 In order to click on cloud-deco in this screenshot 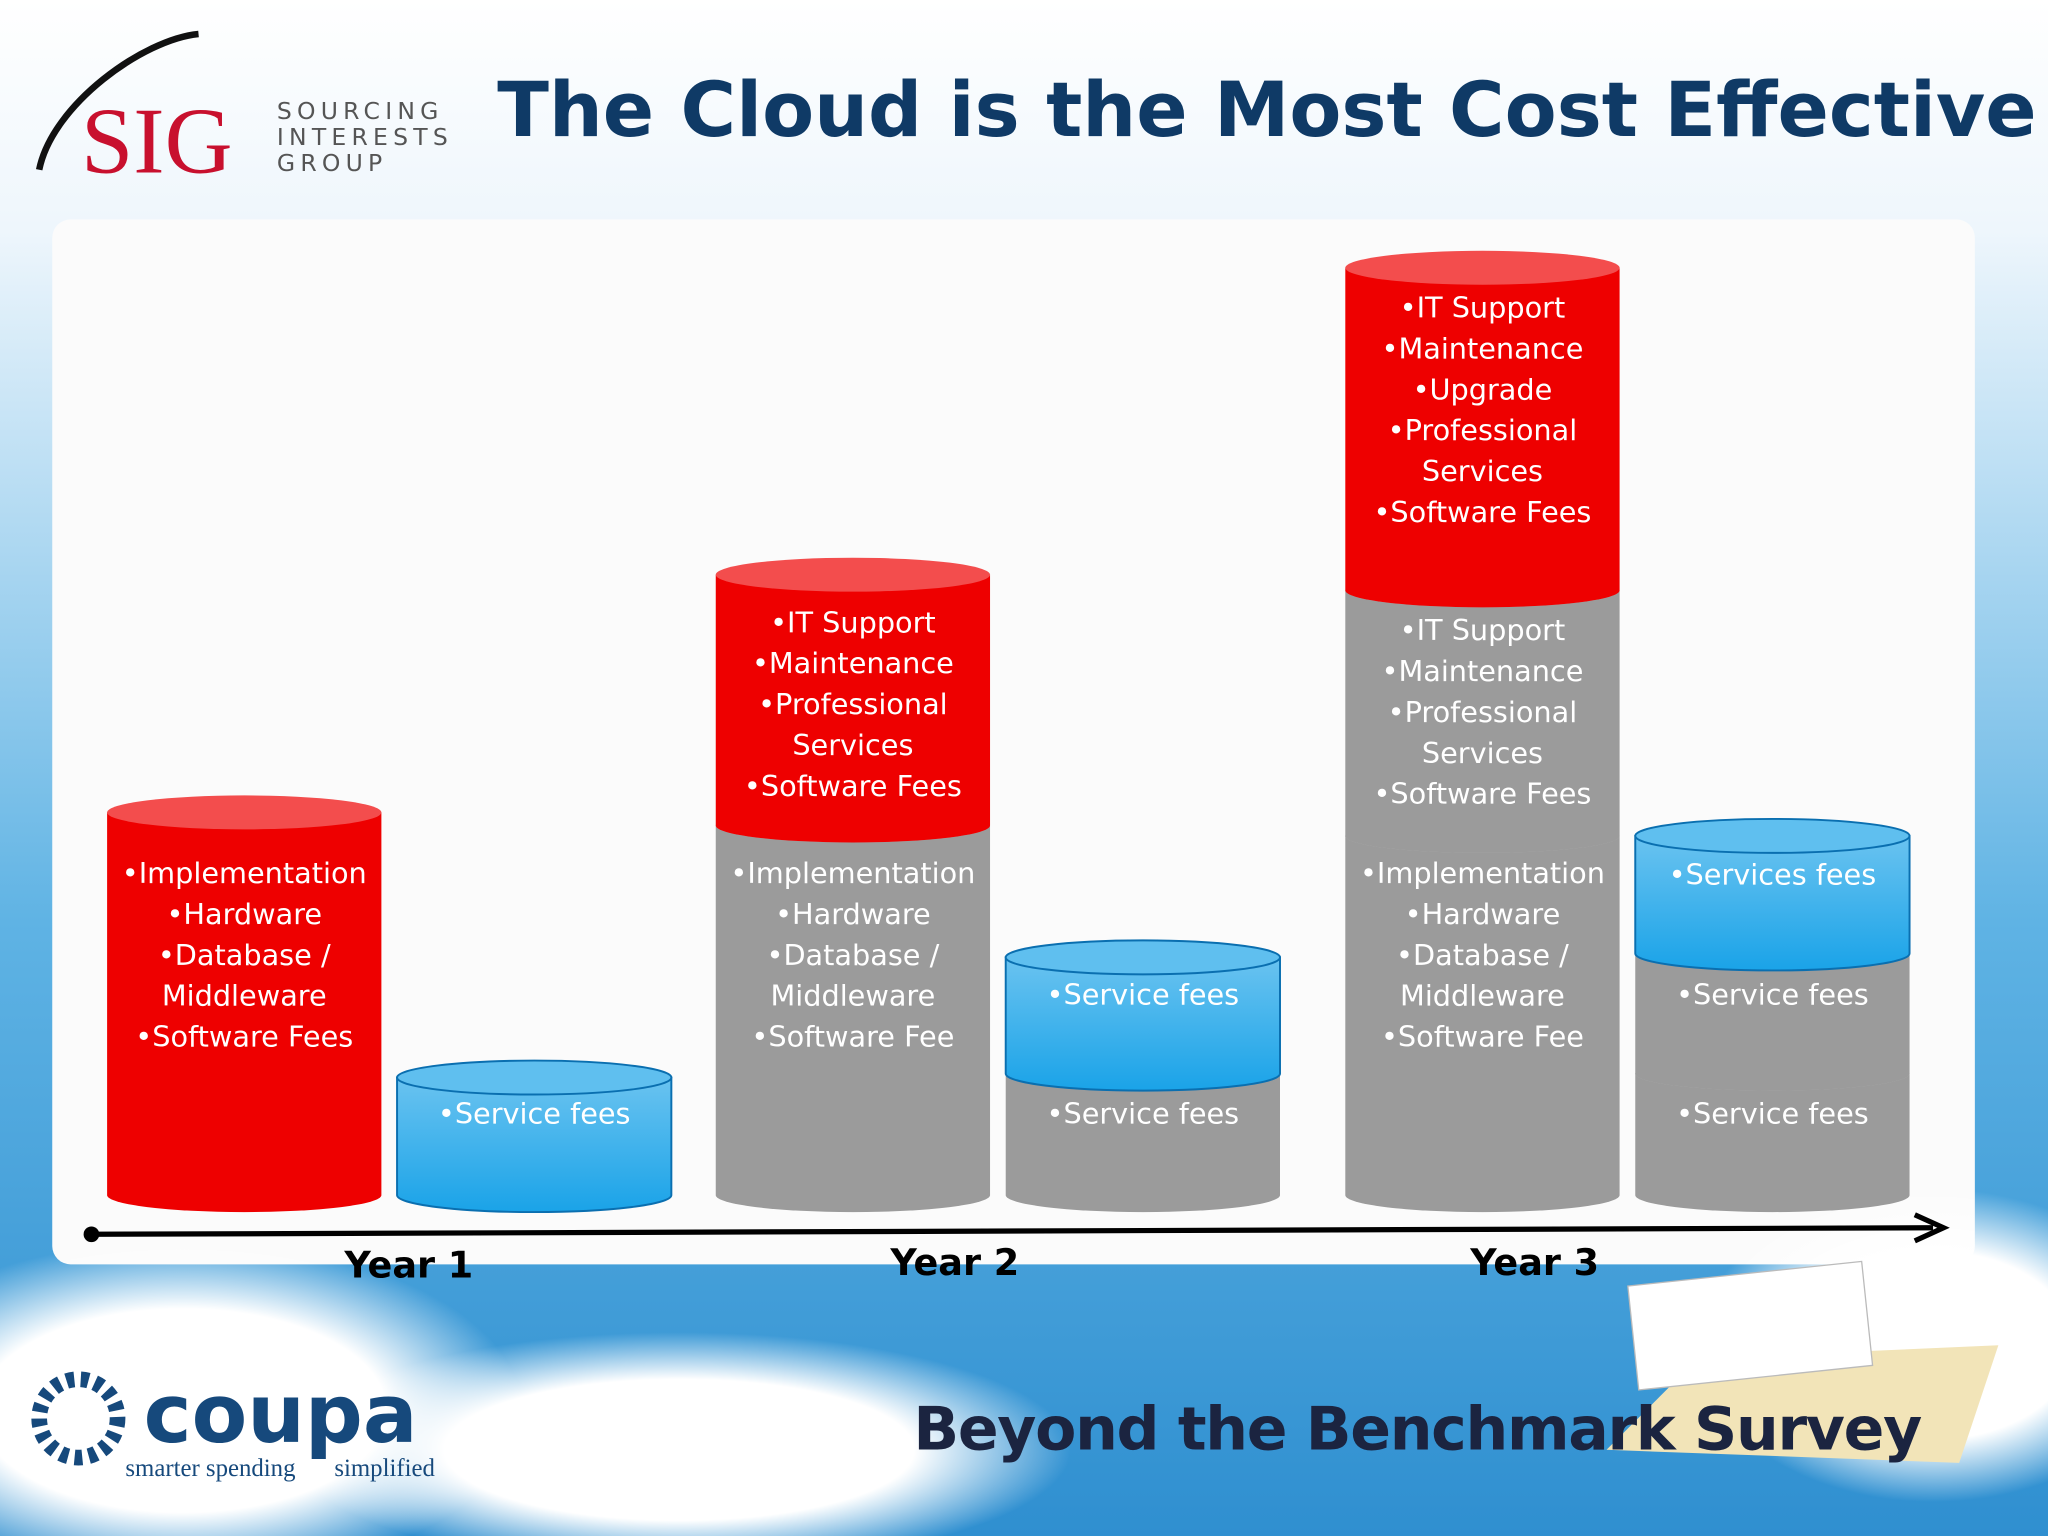, I will do `click(679, 1434)`.